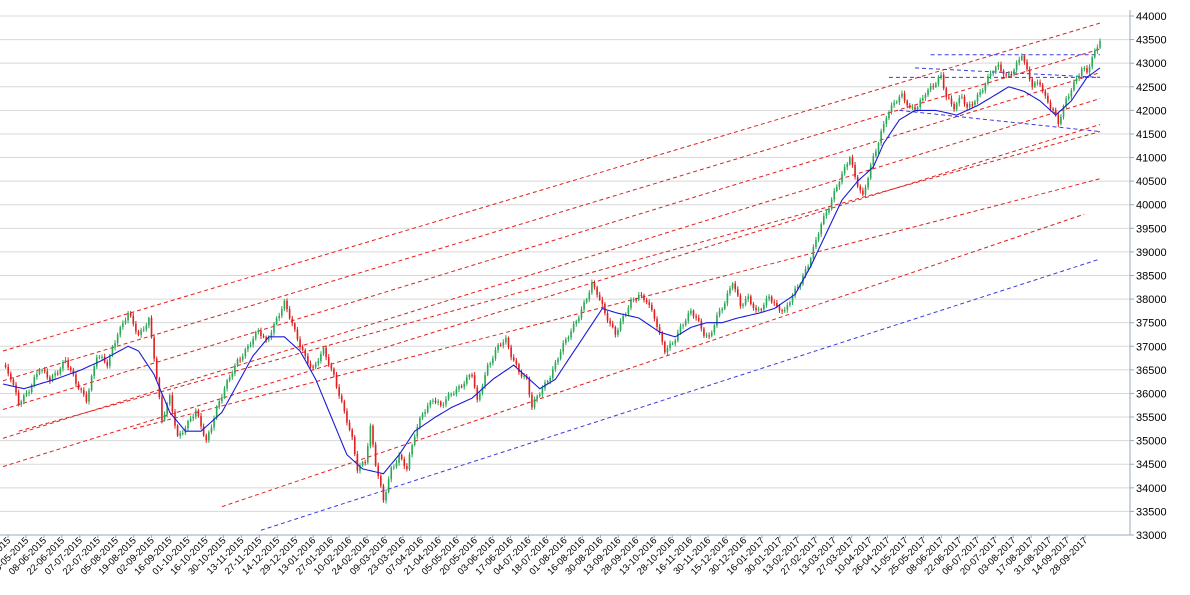  What do you see at coordinates (1151, 159) in the screenshot?
I see `y-tick-label: 41000` at bounding box center [1151, 159].